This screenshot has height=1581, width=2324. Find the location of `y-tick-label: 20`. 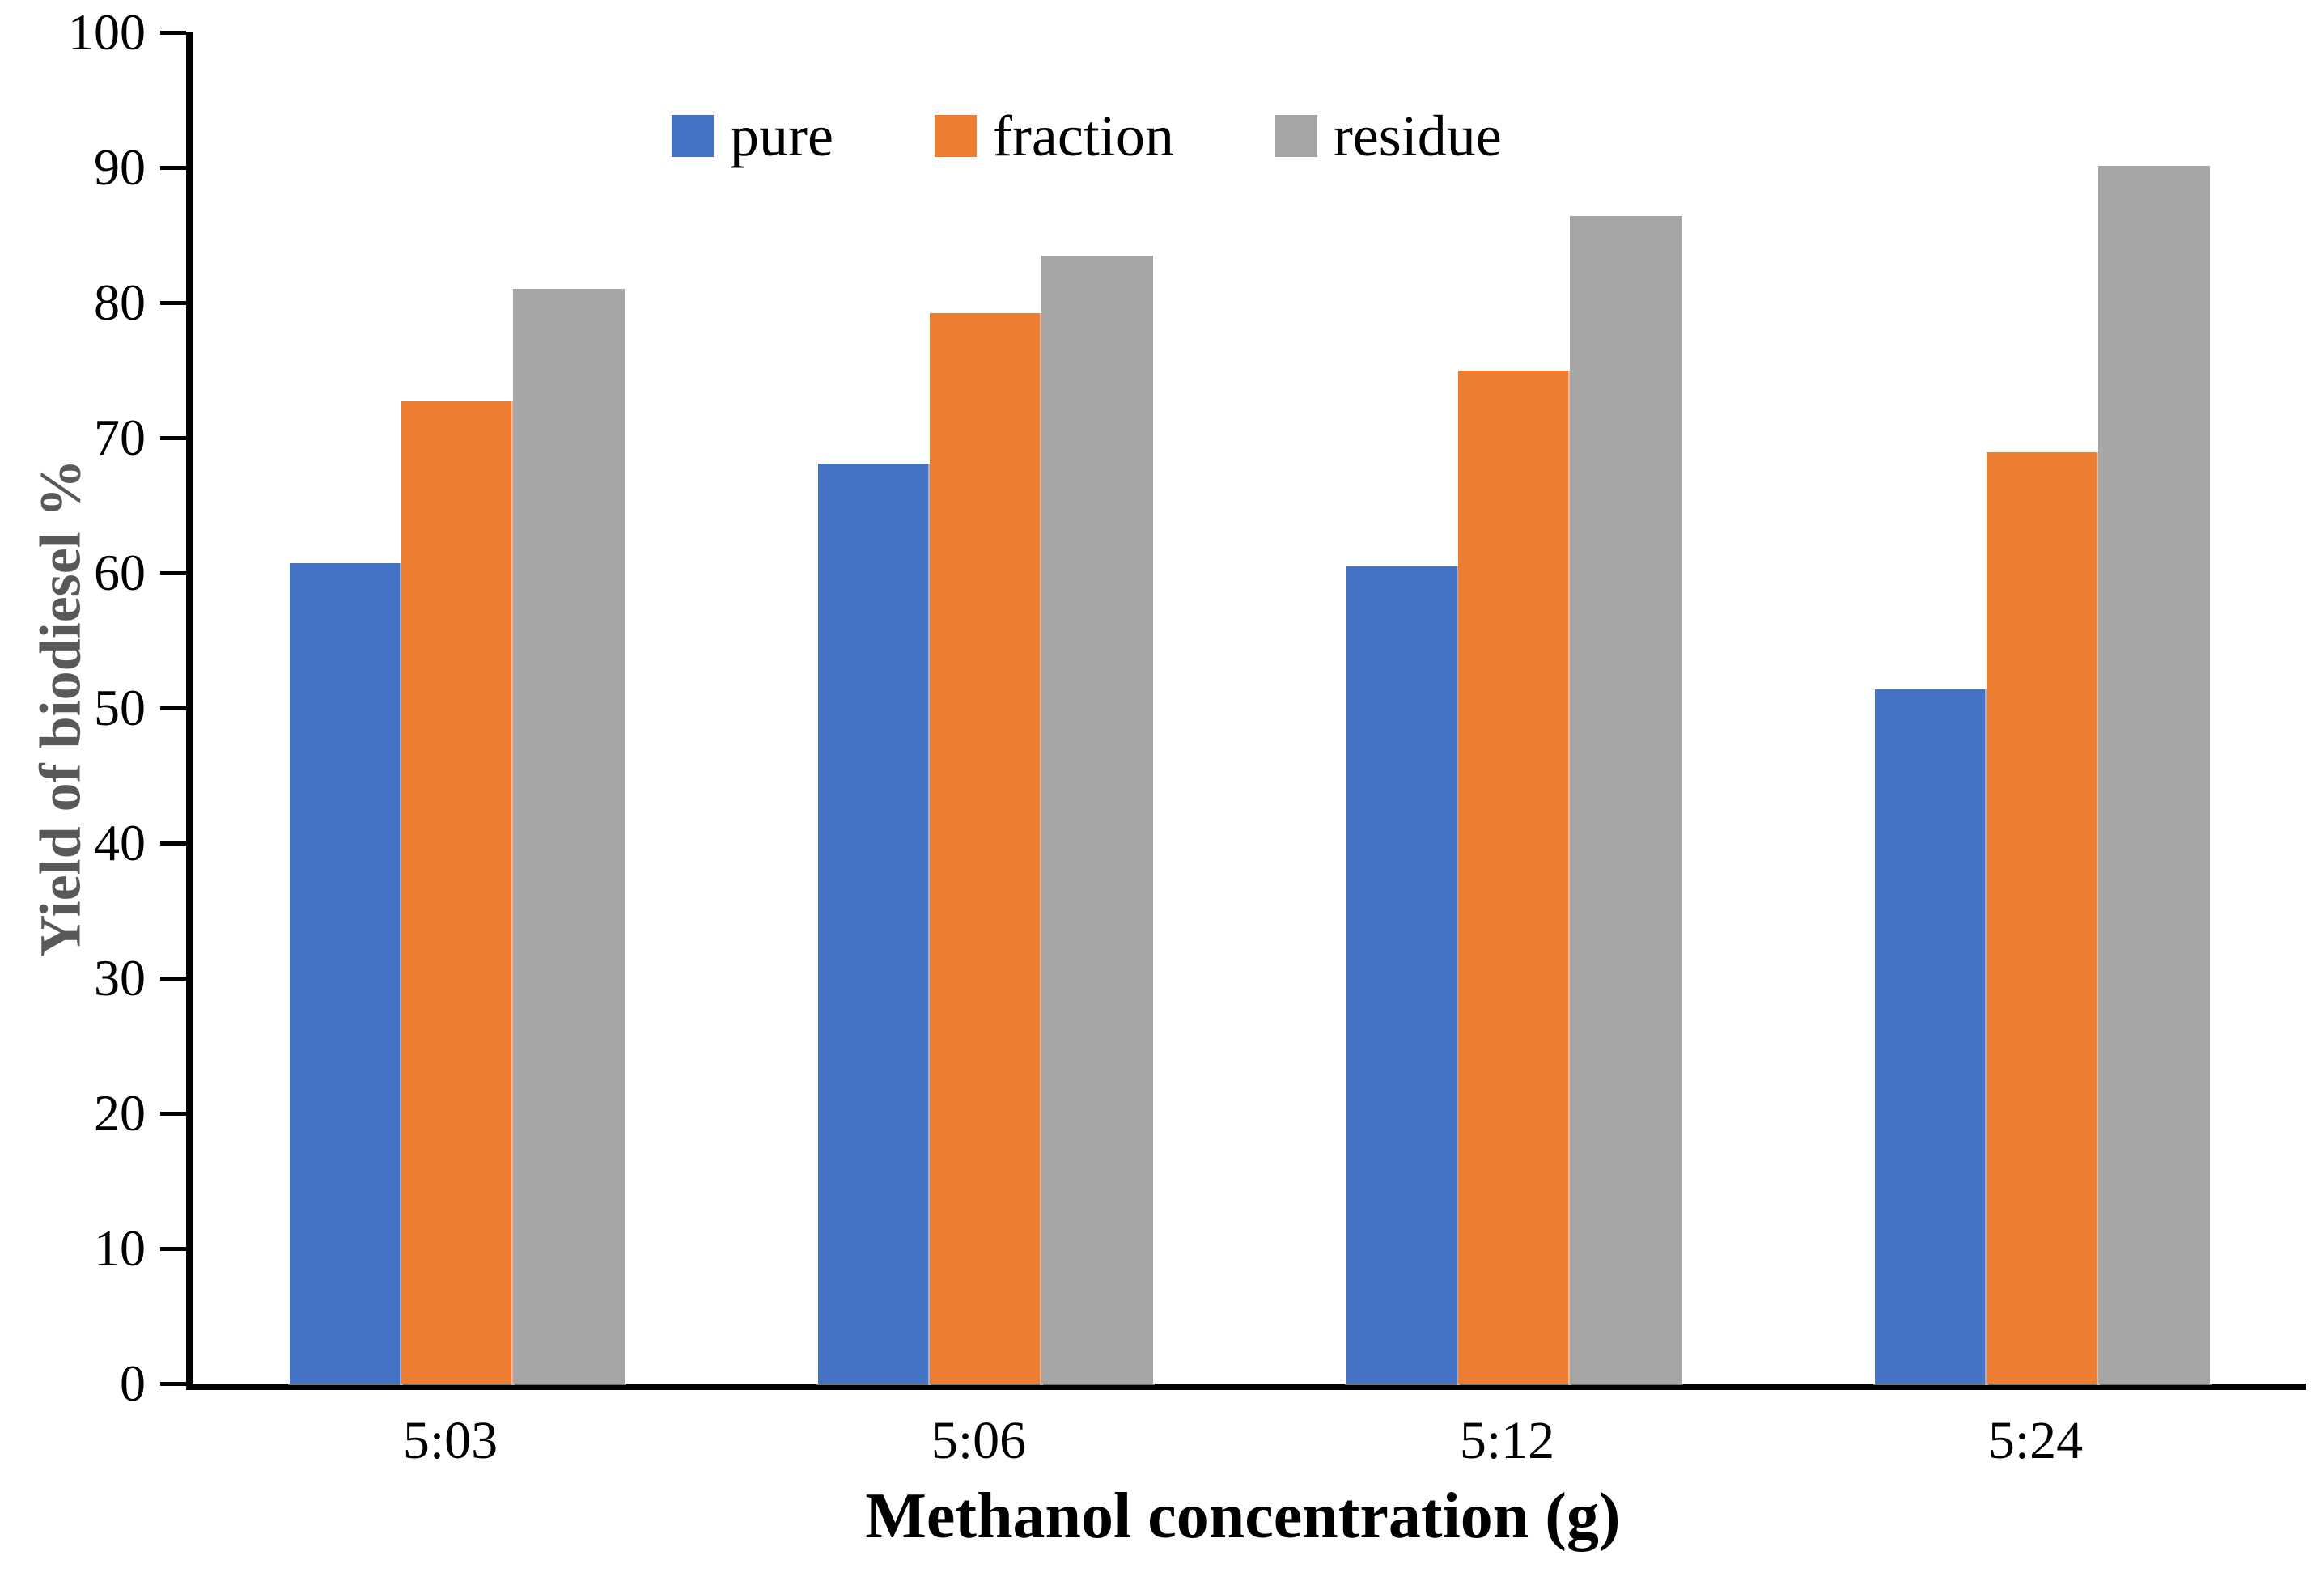

y-tick-label: 20 is located at coordinates (120, 1113).